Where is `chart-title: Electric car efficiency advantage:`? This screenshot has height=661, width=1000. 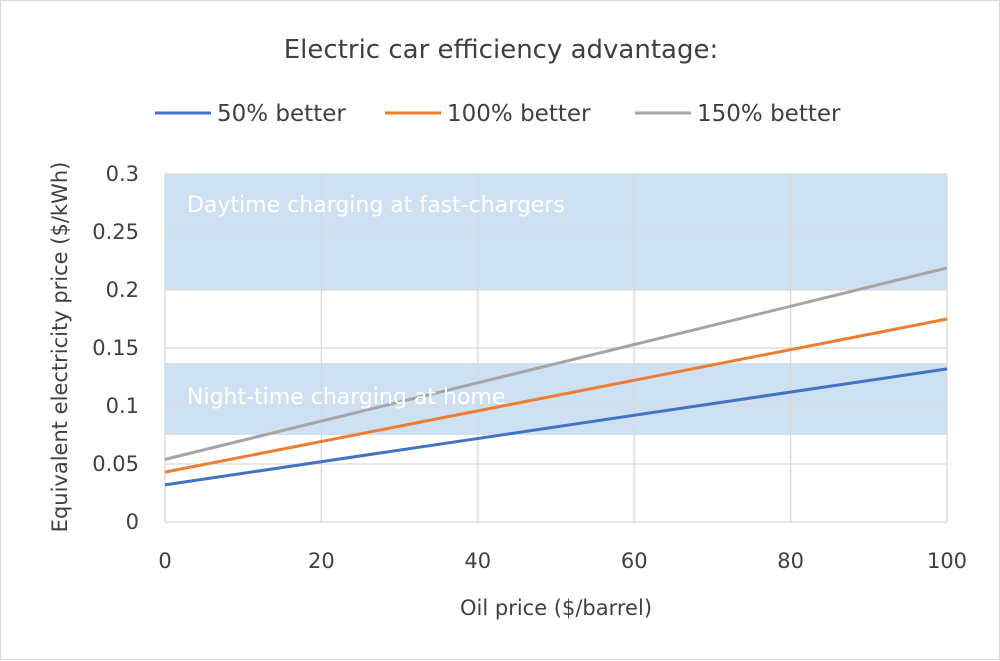 chart-title: Electric car efficiency advantage: is located at coordinates (501, 50).